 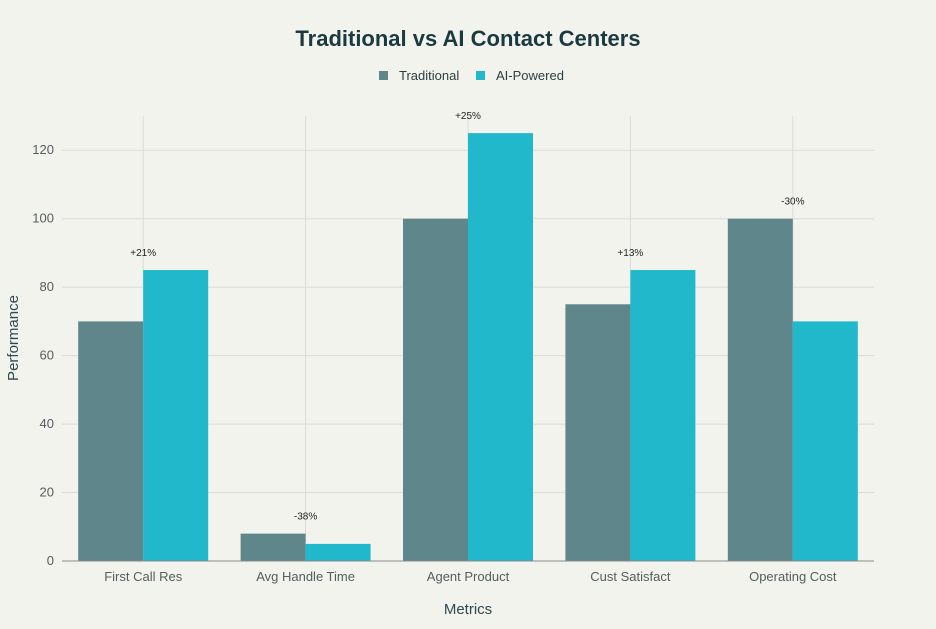 What do you see at coordinates (630, 576) in the screenshot?
I see `x-tick-label: Cust Satisfact` at bounding box center [630, 576].